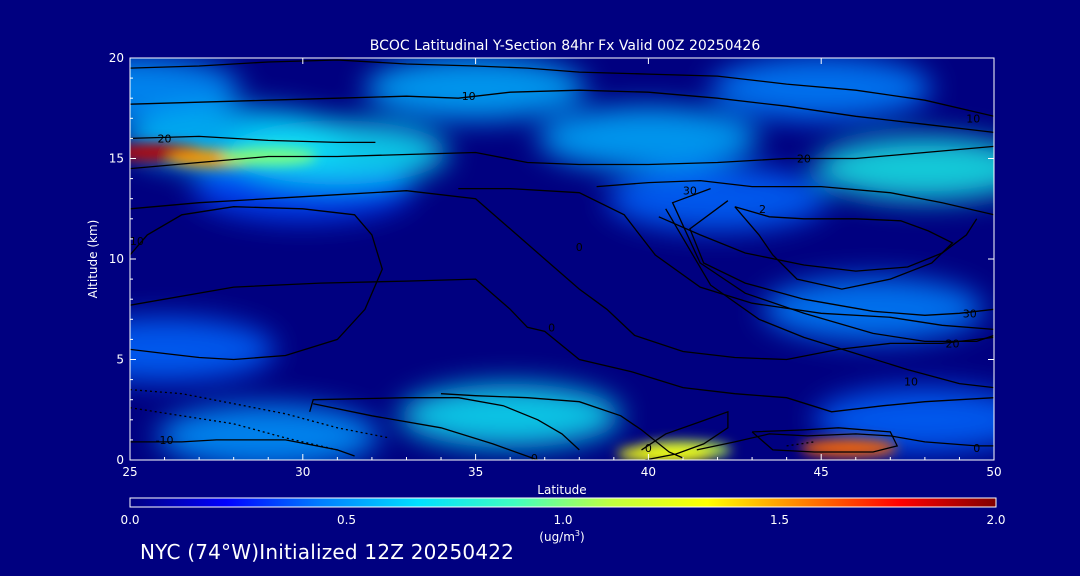 This screenshot has width=1080, height=576. I want to click on x-tick-label: 30, so click(302, 472).